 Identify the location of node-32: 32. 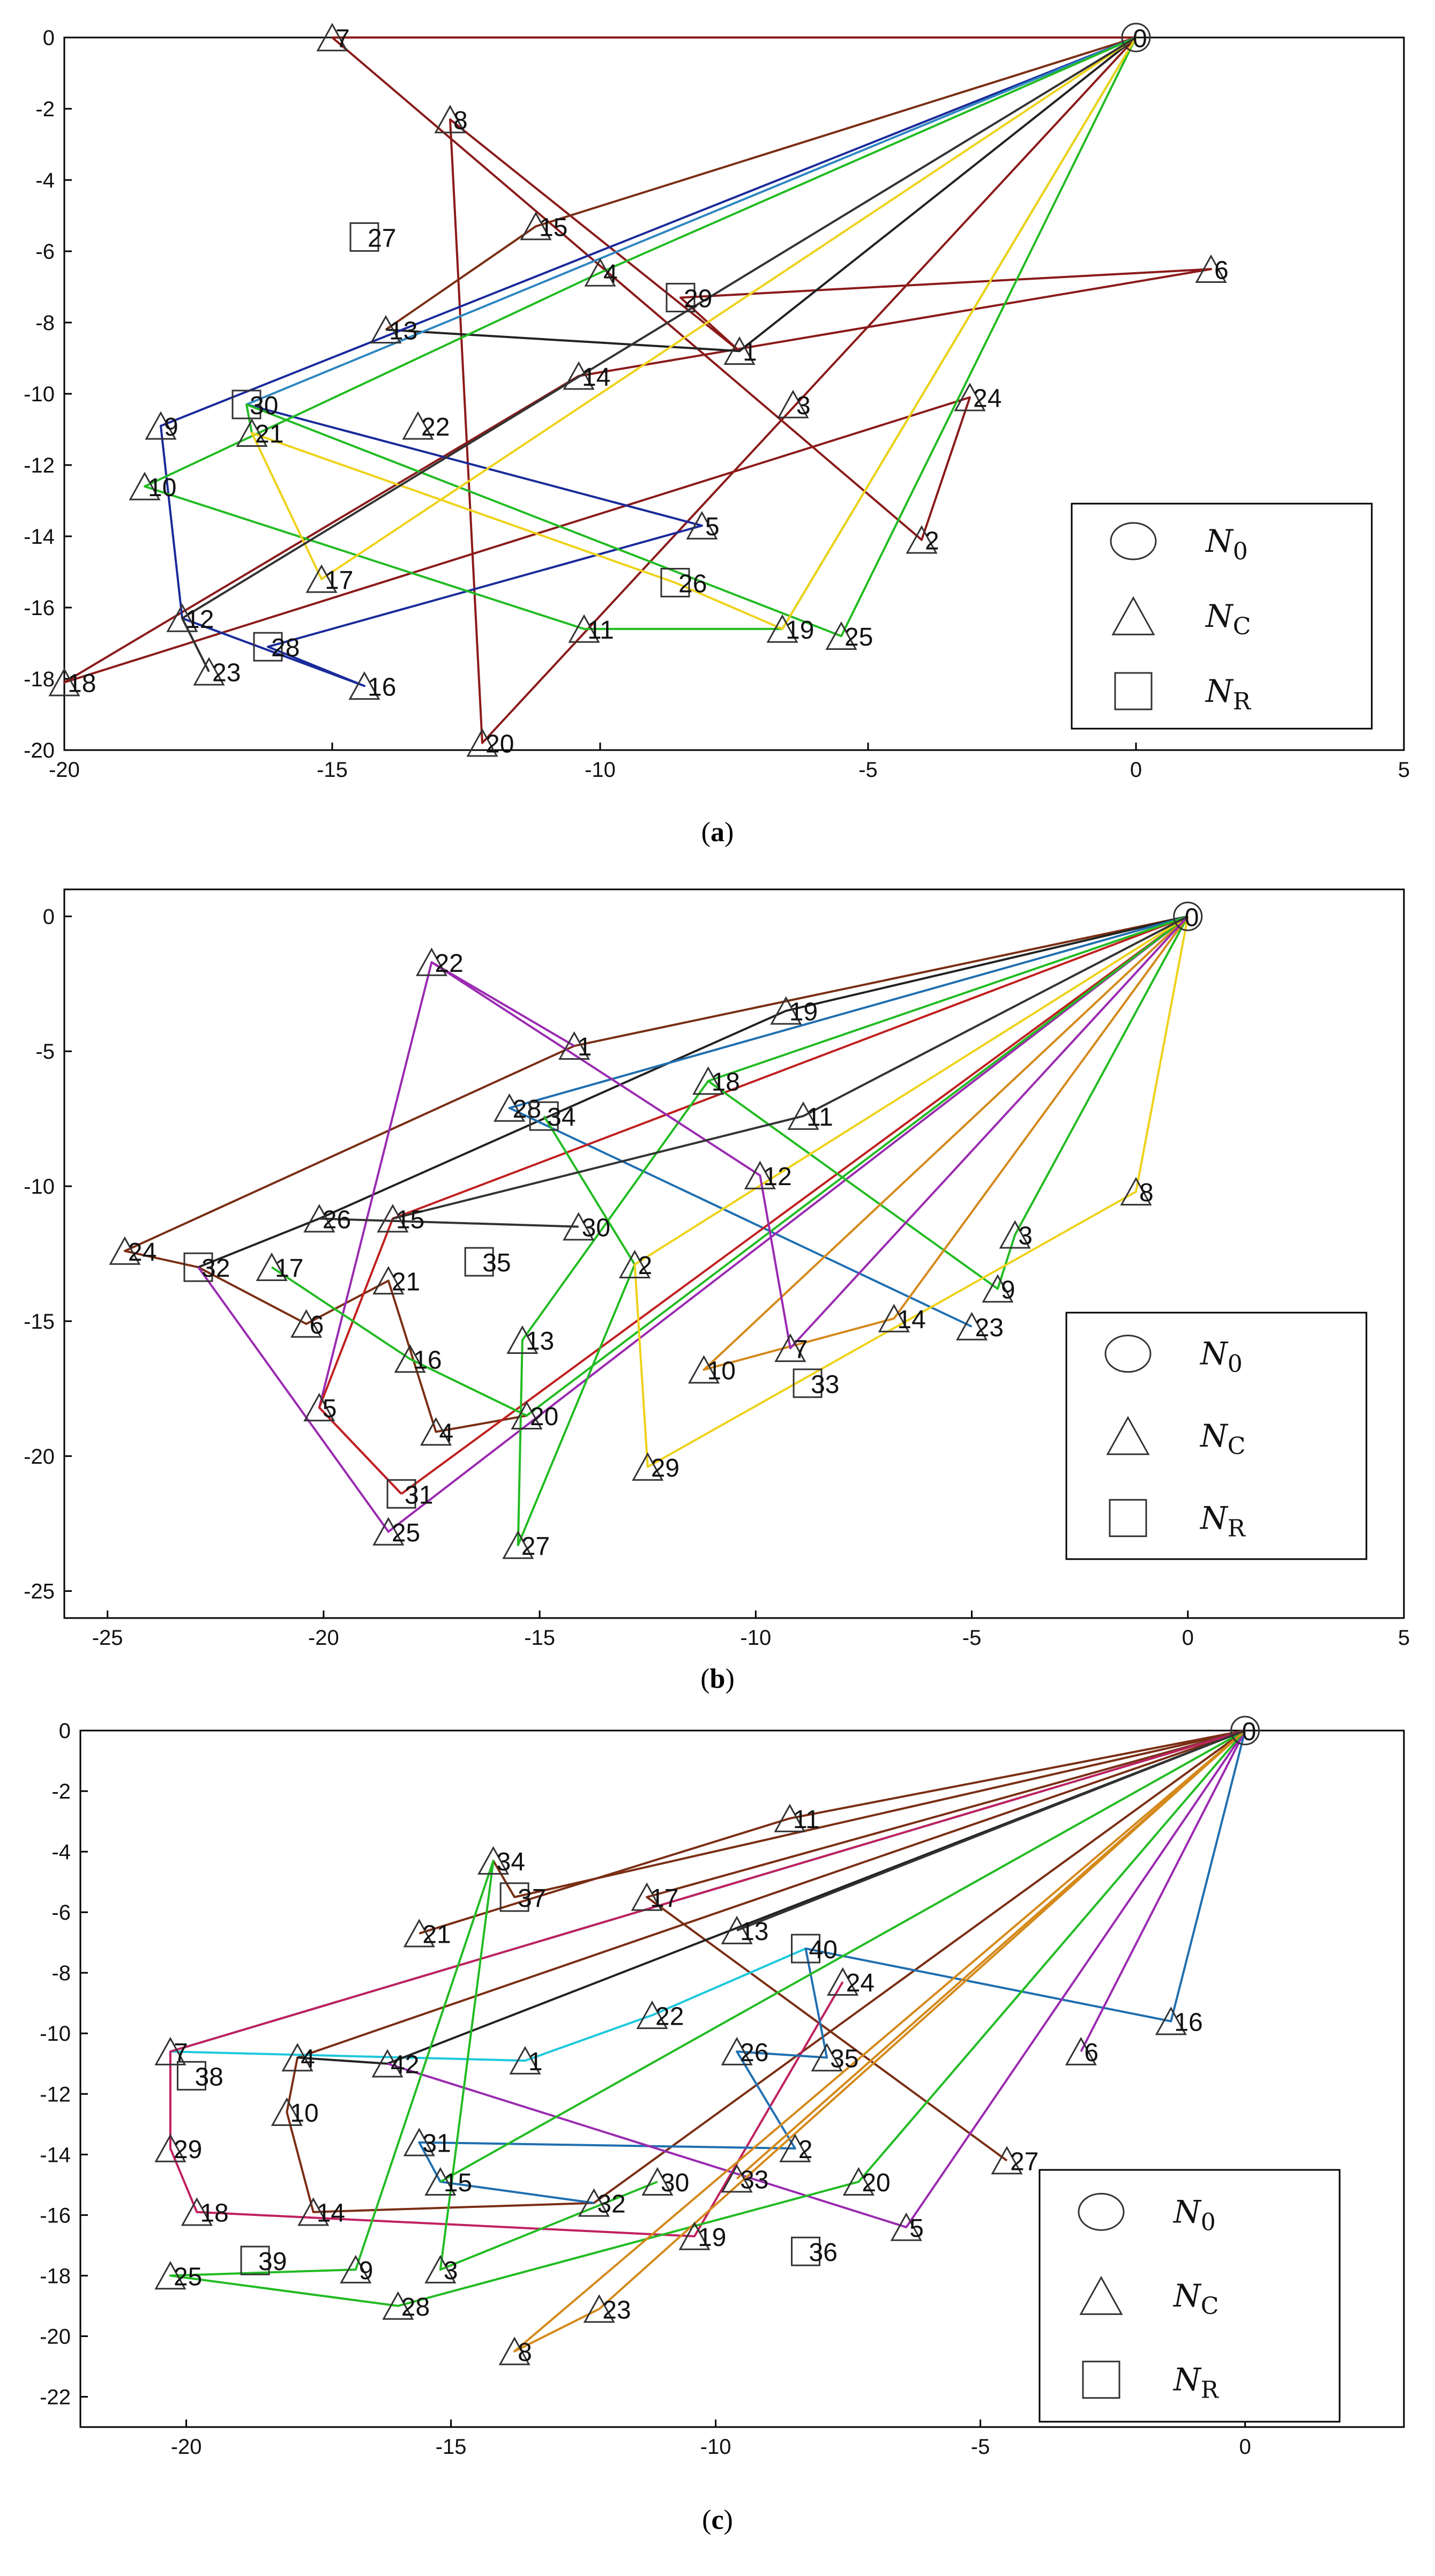
(206, 1267).